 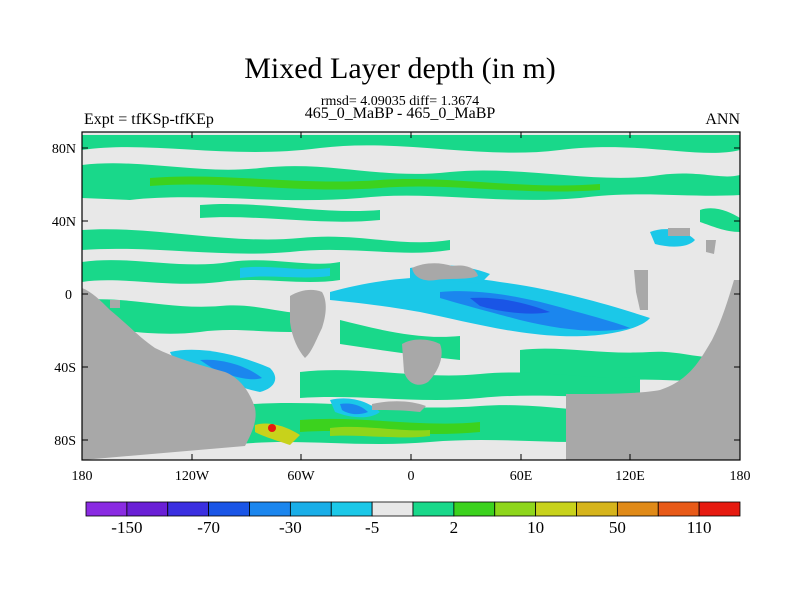 I want to click on land-north-atlantic, so click(x=445, y=272).